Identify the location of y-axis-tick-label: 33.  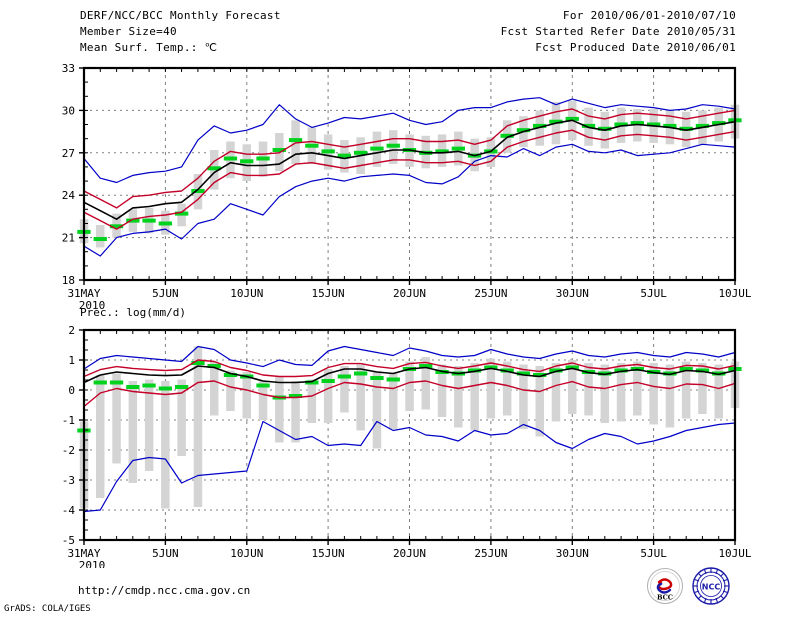
(68, 68).